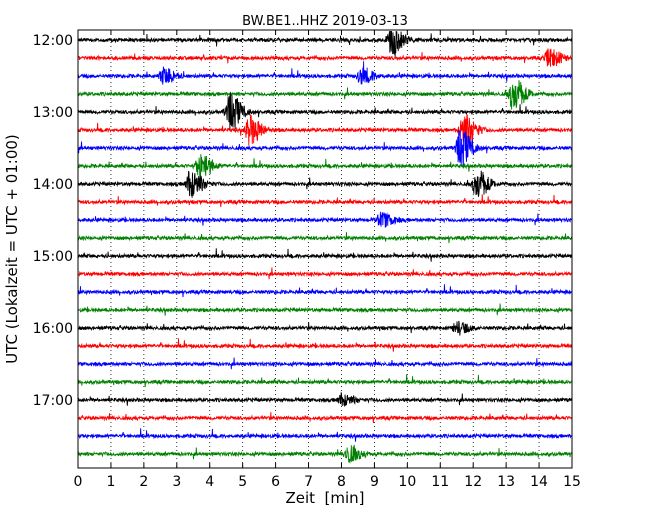  I want to click on x-tick-label: 11, so click(440, 482).